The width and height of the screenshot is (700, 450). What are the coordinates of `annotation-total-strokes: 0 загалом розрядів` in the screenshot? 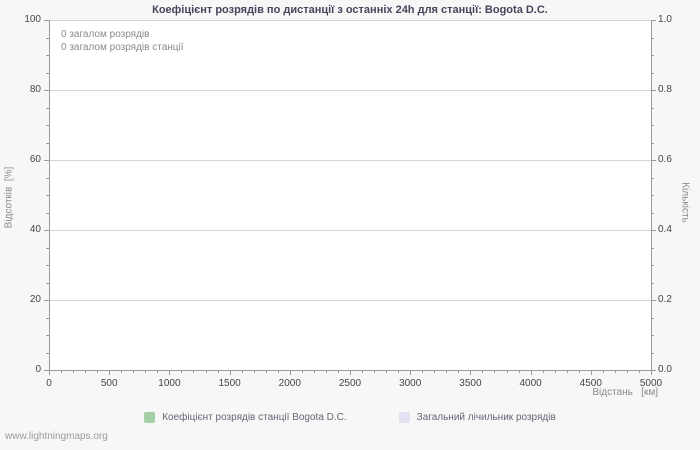 It's located at (105, 34).